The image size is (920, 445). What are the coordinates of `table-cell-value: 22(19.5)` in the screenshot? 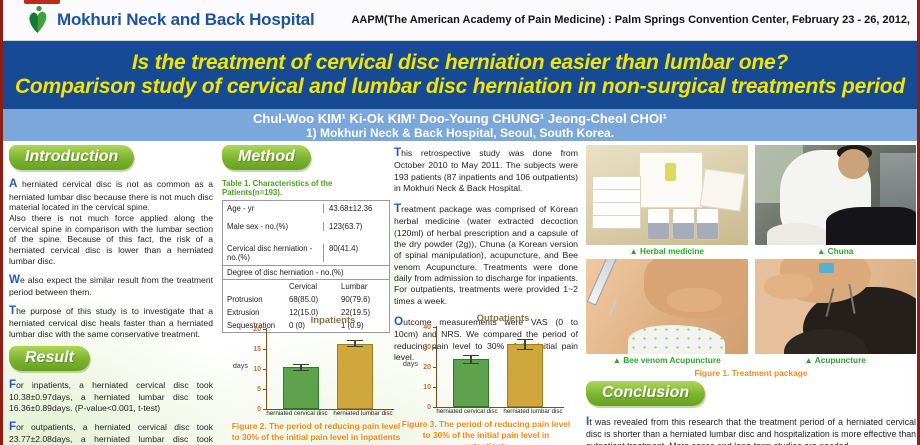 It's located at (356, 312).